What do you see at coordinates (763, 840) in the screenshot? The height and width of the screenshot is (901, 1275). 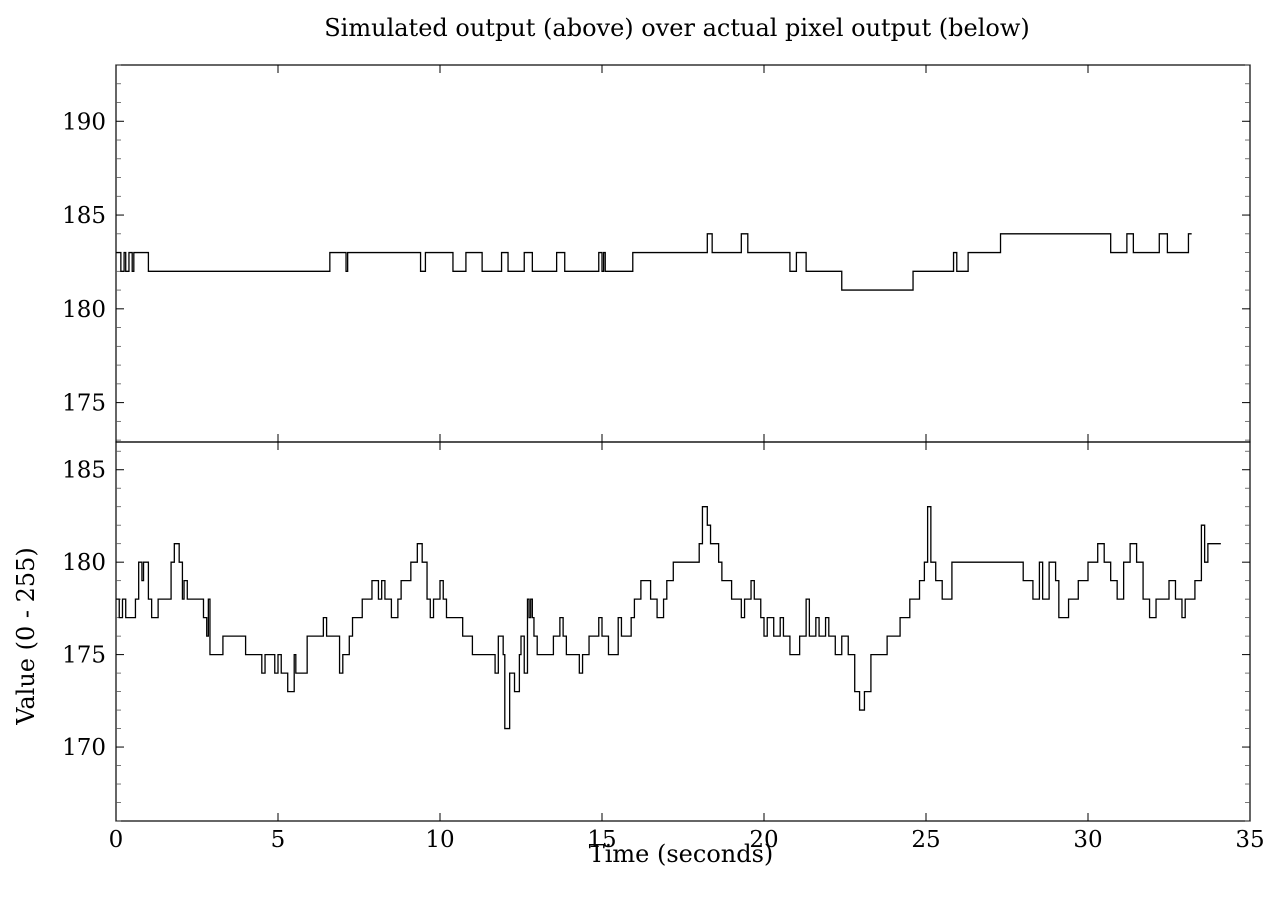 I see `x-tick-label: 20` at bounding box center [763, 840].